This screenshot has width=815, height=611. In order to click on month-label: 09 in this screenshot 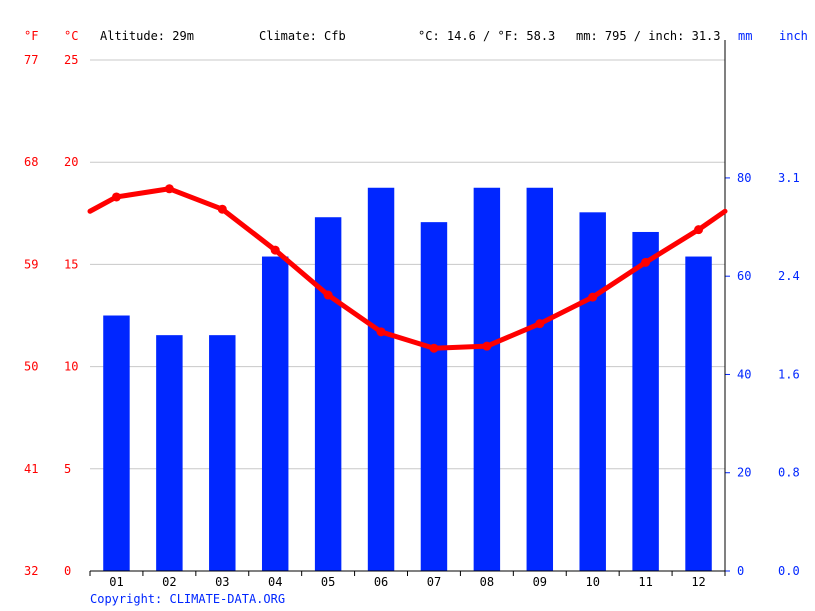, I will do `click(540, 582)`.